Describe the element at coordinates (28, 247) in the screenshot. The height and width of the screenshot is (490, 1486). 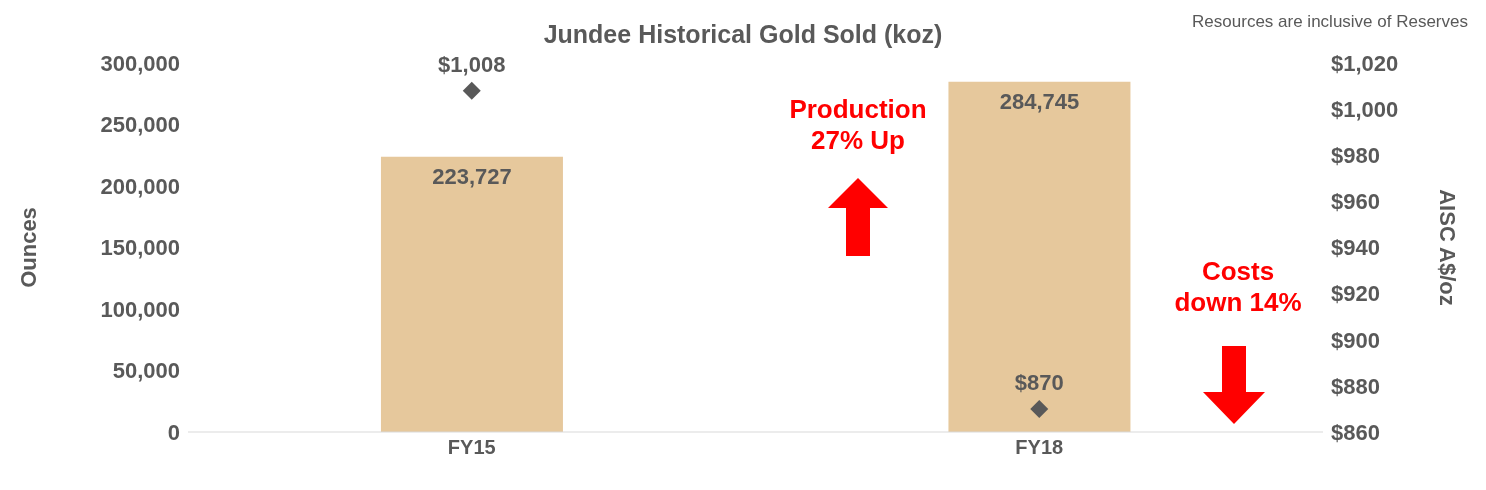
I see `y-axis-title: Ounces` at that location.